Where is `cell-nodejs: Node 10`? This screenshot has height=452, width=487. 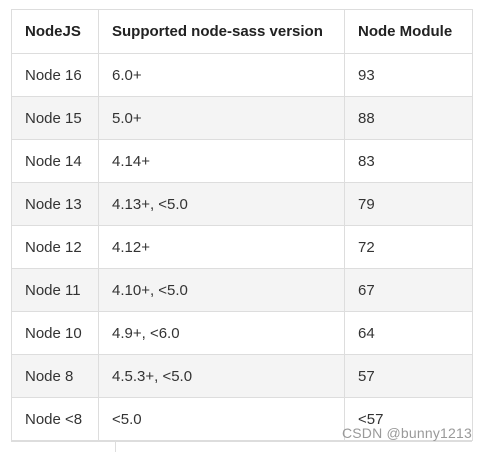 cell-nodejs: Node 10 is located at coordinates (55, 333).